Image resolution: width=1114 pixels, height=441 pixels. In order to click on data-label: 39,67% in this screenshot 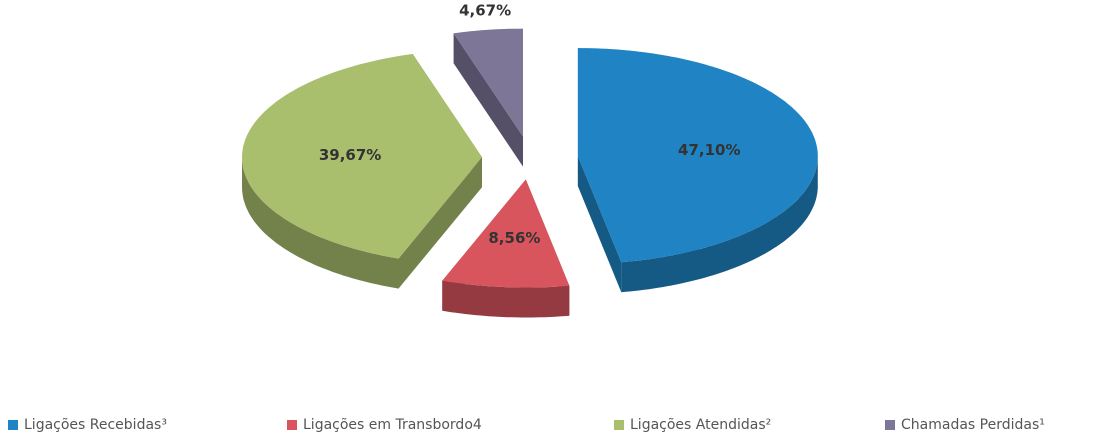, I will do `click(350, 155)`.